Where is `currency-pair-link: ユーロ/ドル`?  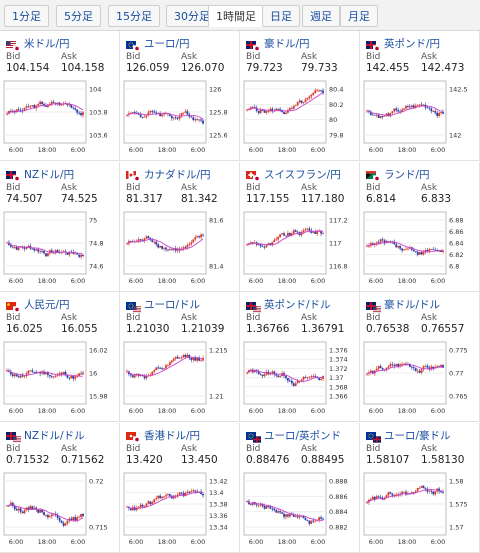
currency-pair-link: ユーロ/ドル is located at coordinates (163, 305).